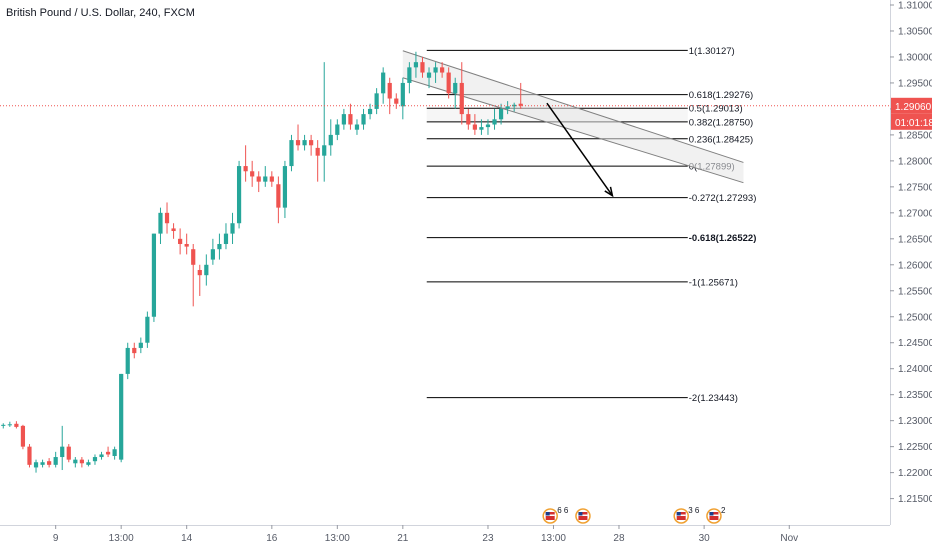 The width and height of the screenshot is (932, 555). Describe the element at coordinates (915, 83) in the screenshot. I see `y-tick-label: 1.29500` at that location.